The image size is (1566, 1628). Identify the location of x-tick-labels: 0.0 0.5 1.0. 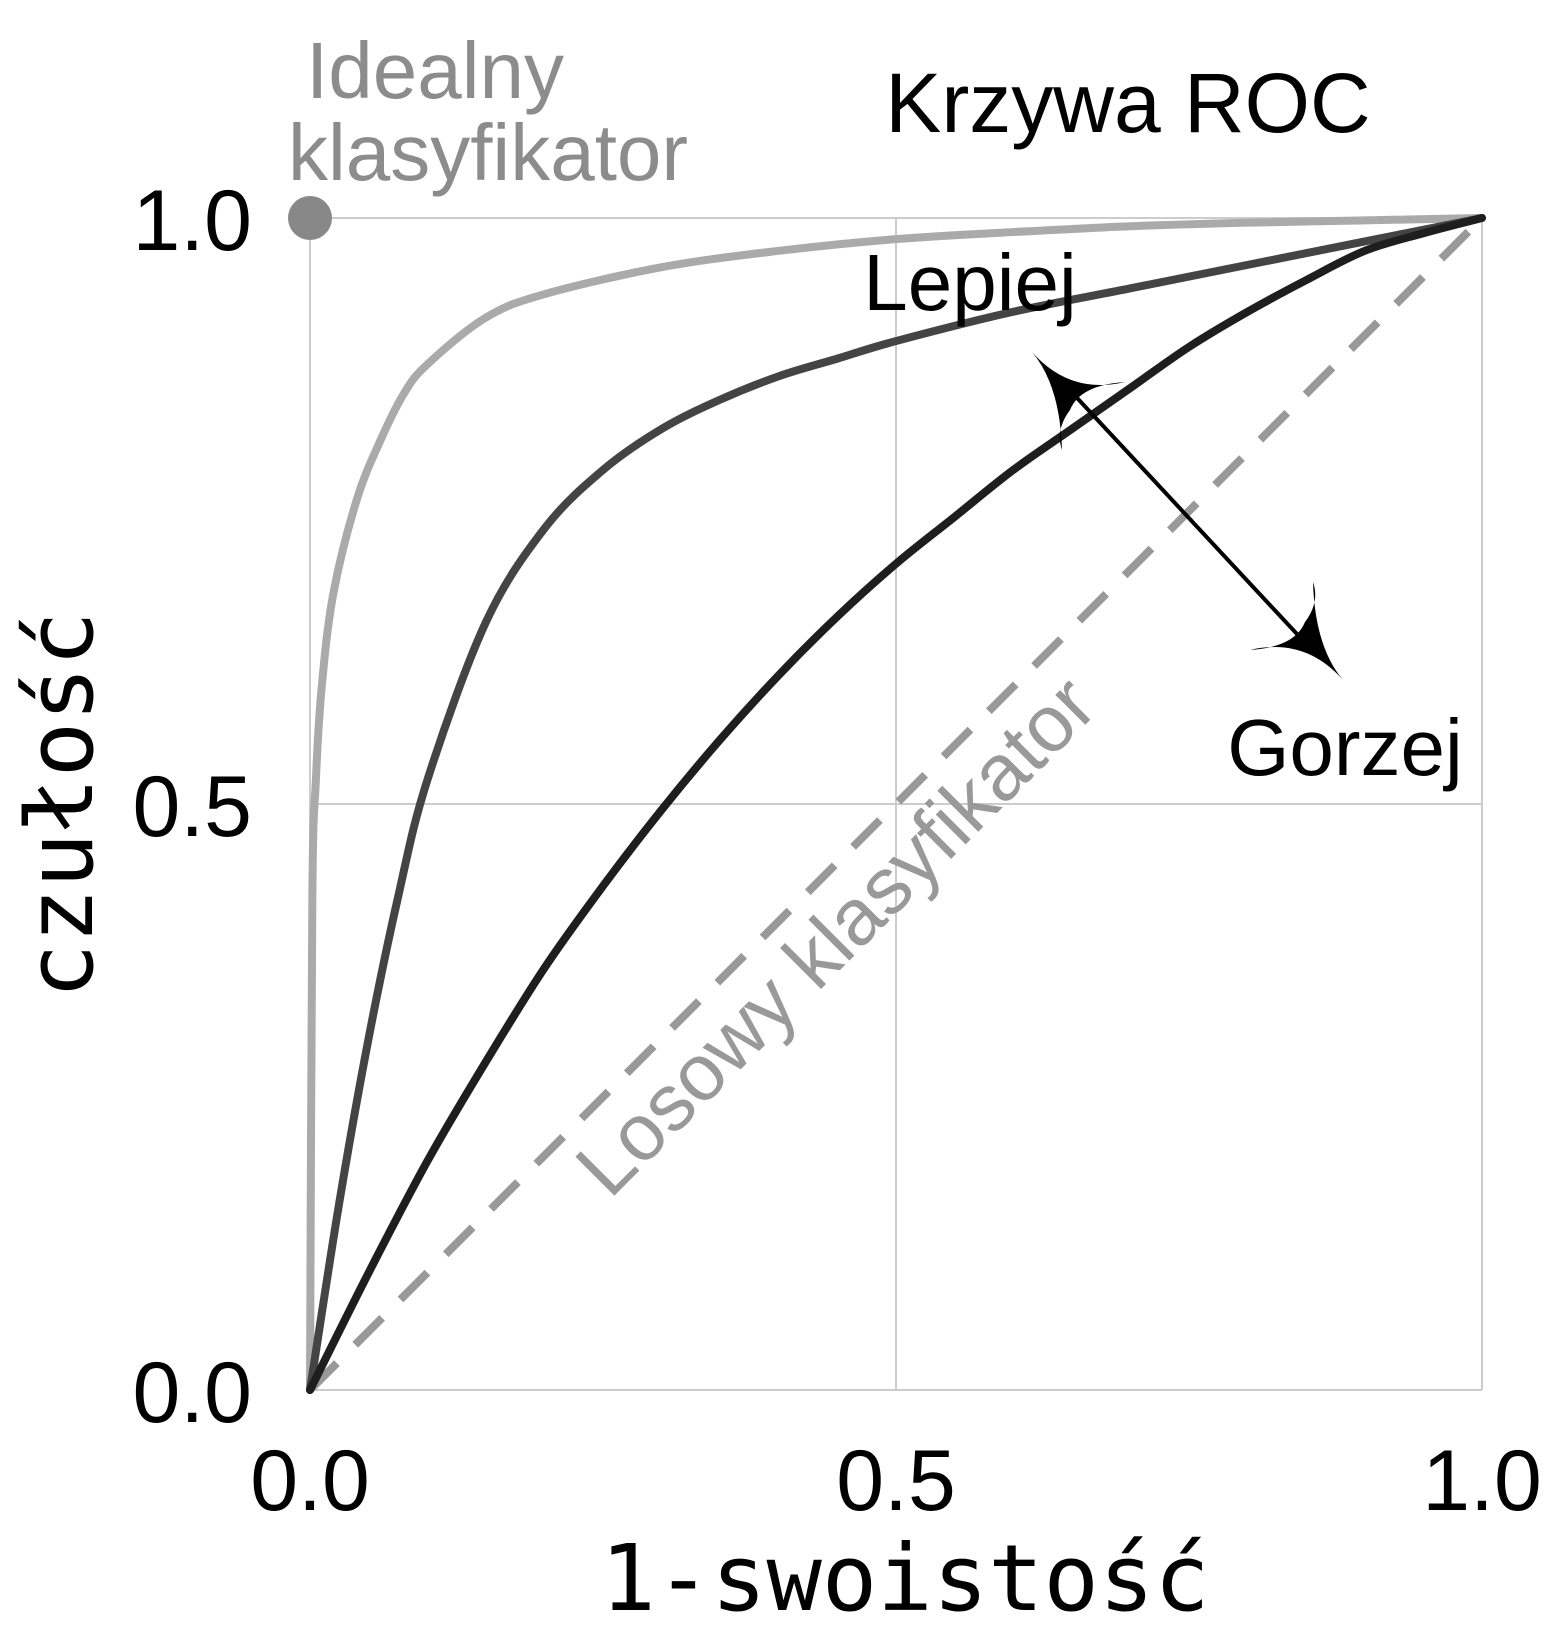
(896, 1481).